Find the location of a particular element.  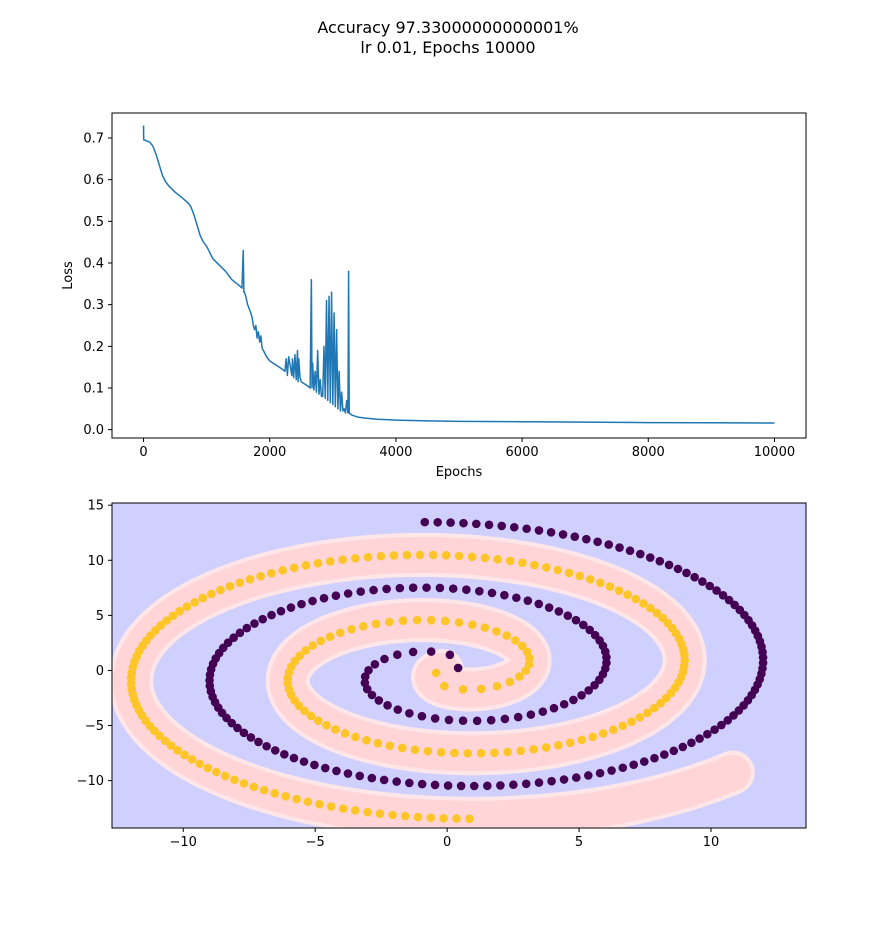

x-tick-label: 10000 is located at coordinates (774, 452).